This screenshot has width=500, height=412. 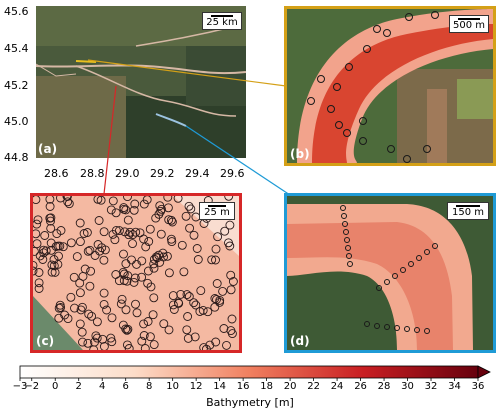 What do you see at coordinates (250, 387) in the screenshot?
I see `colorbar-tick-labels: −3 −2 0 2 4 6 8 10 12 14 16 18 20 22 24 26 28 30 32 34 36` at bounding box center [250, 387].